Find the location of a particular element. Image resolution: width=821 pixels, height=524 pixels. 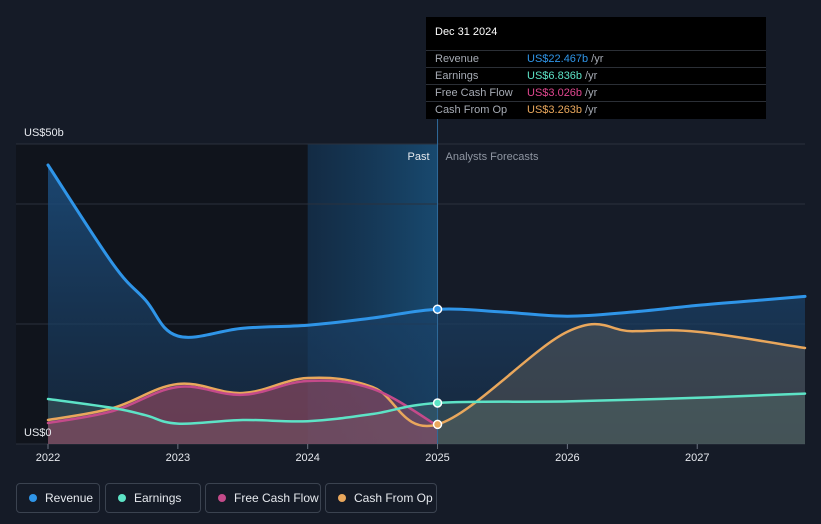

tooltip-value: US$6.836b/yr is located at coordinates (562, 76).